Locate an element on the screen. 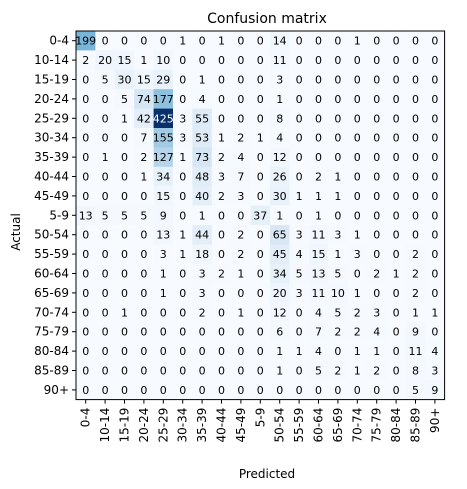  cell-value: 13 is located at coordinates (163, 235).